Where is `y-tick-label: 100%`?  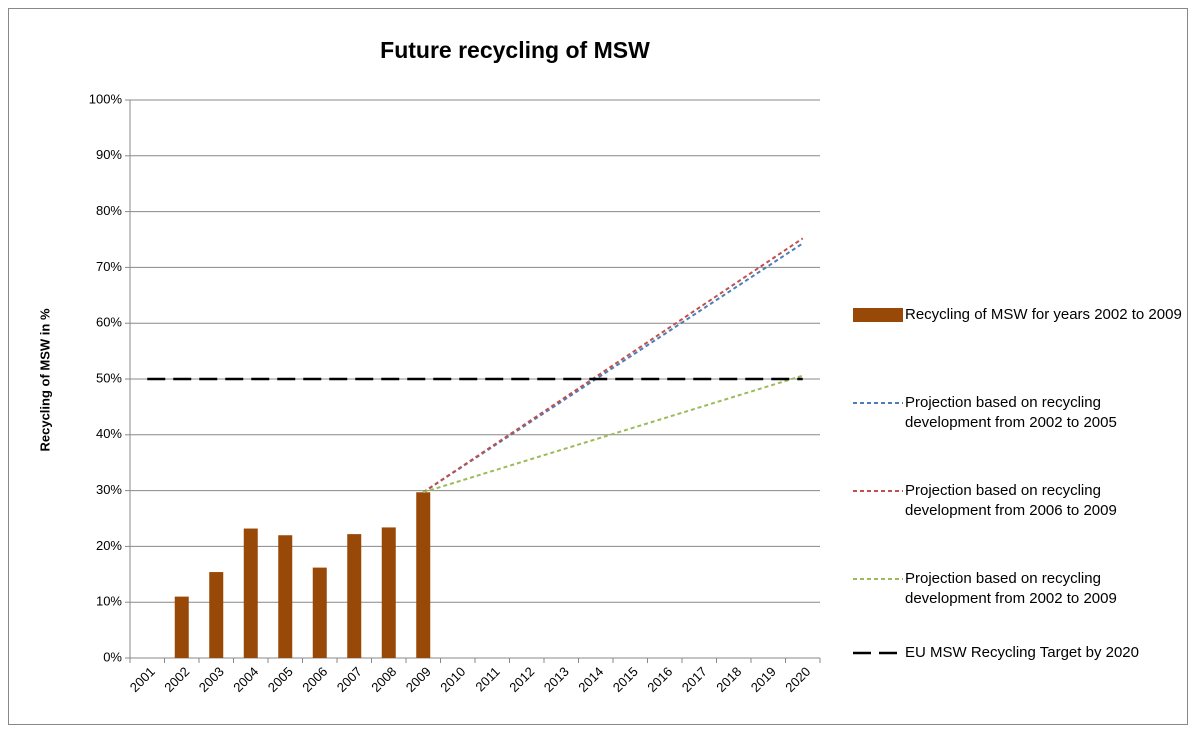 y-tick-label: 100% is located at coordinates (106, 98).